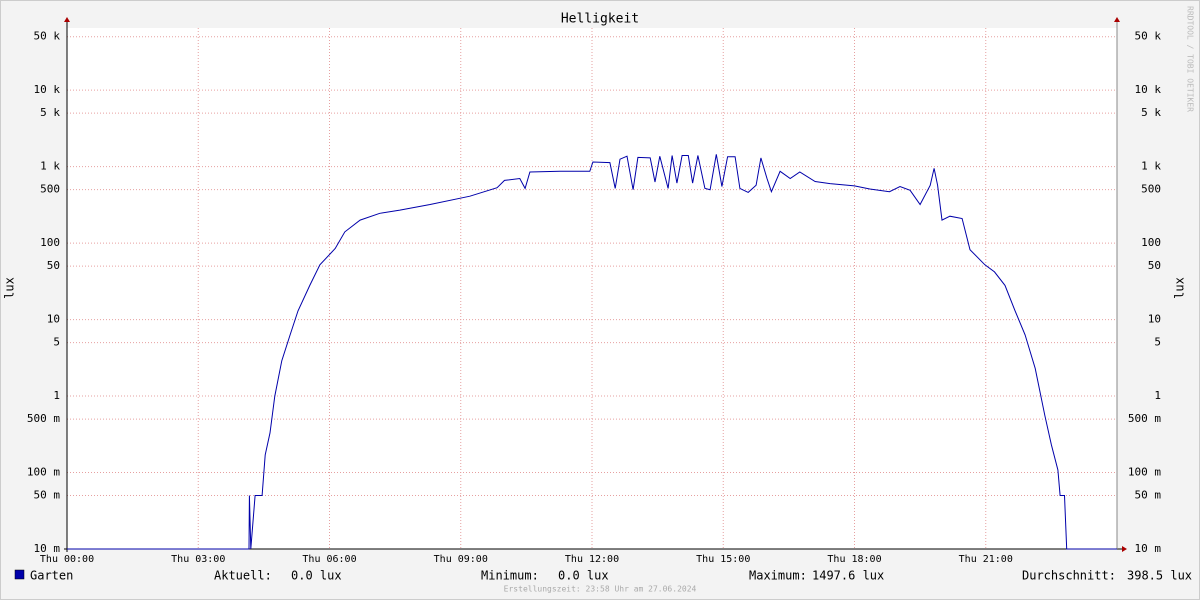 Image resolution: width=1200 pixels, height=600 pixels. I want to click on footer: Erstellungszeit: 23:58 Uhr am 27.06.2024, so click(600, 589).